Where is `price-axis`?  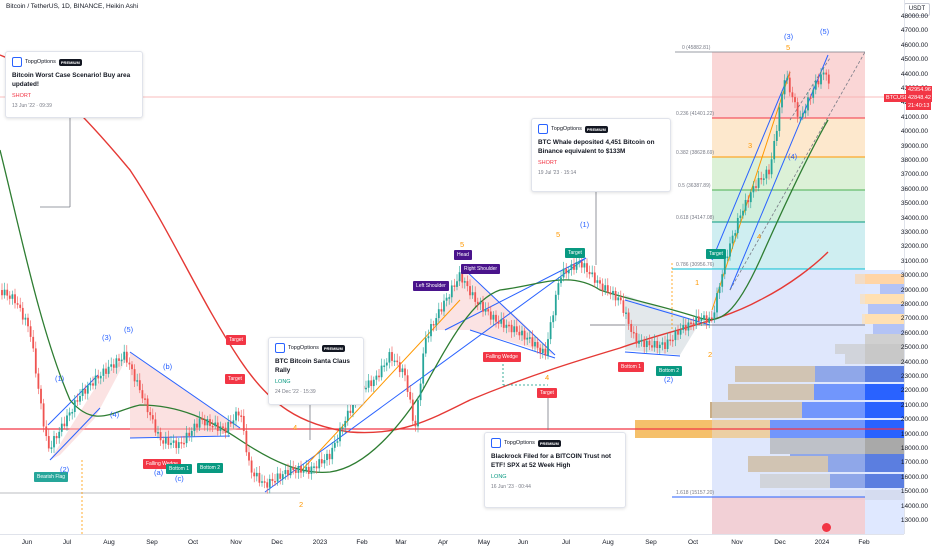
price-axis is located at coordinates (918, 267).